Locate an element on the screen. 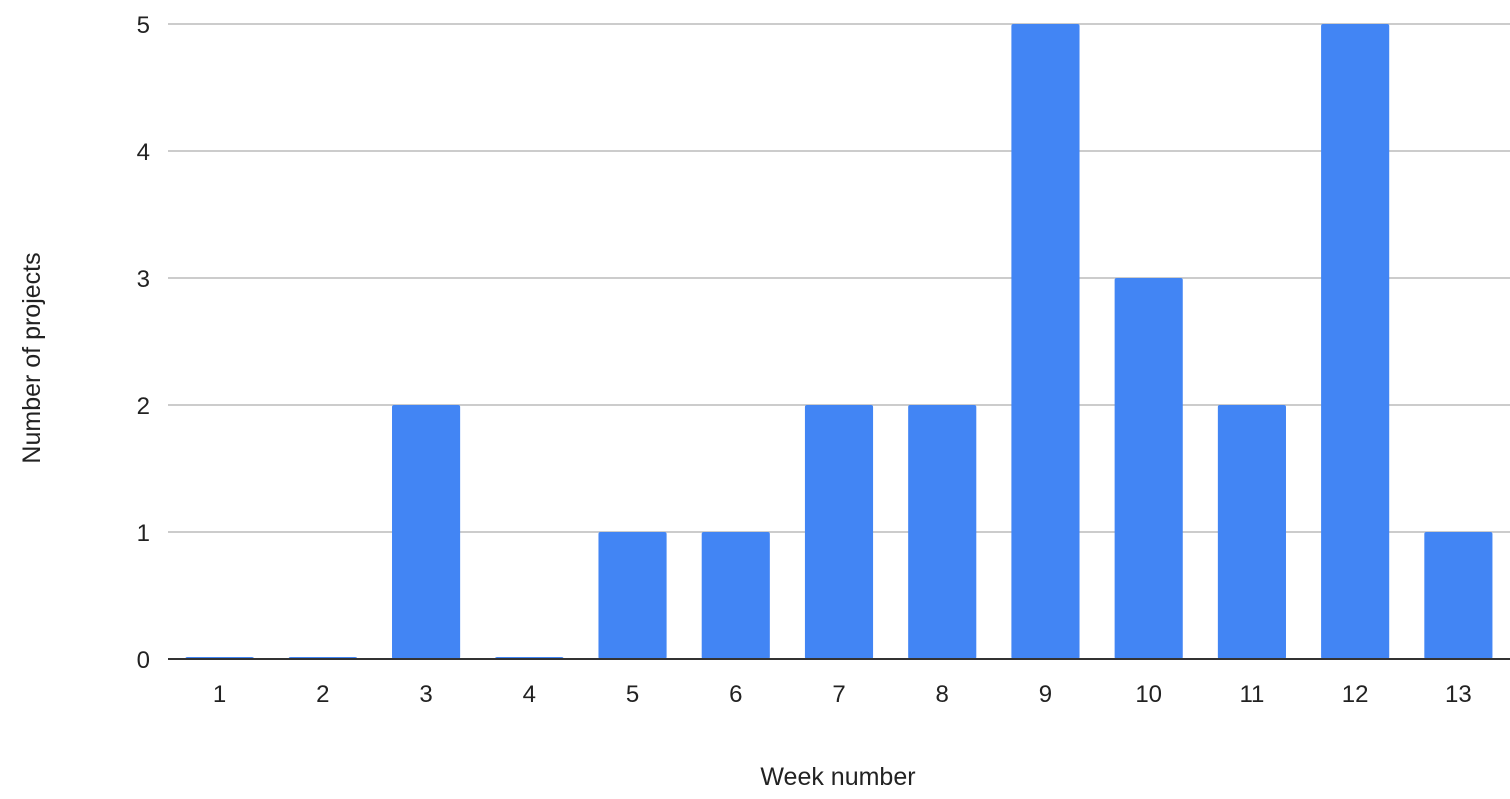 The height and width of the screenshot is (799, 1510). x-tick-label: 9 is located at coordinates (1045, 694).